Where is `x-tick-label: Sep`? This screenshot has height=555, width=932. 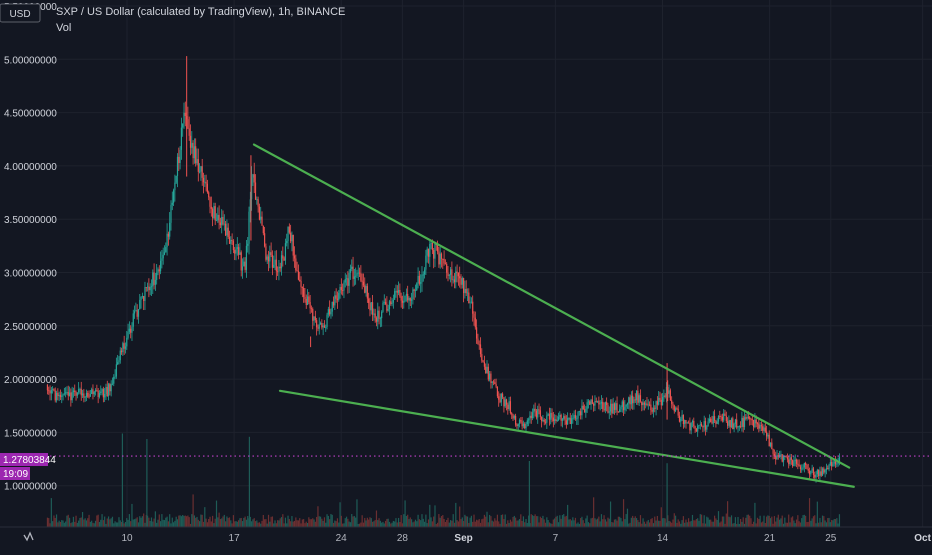 x-tick-label: Sep is located at coordinates (463, 538).